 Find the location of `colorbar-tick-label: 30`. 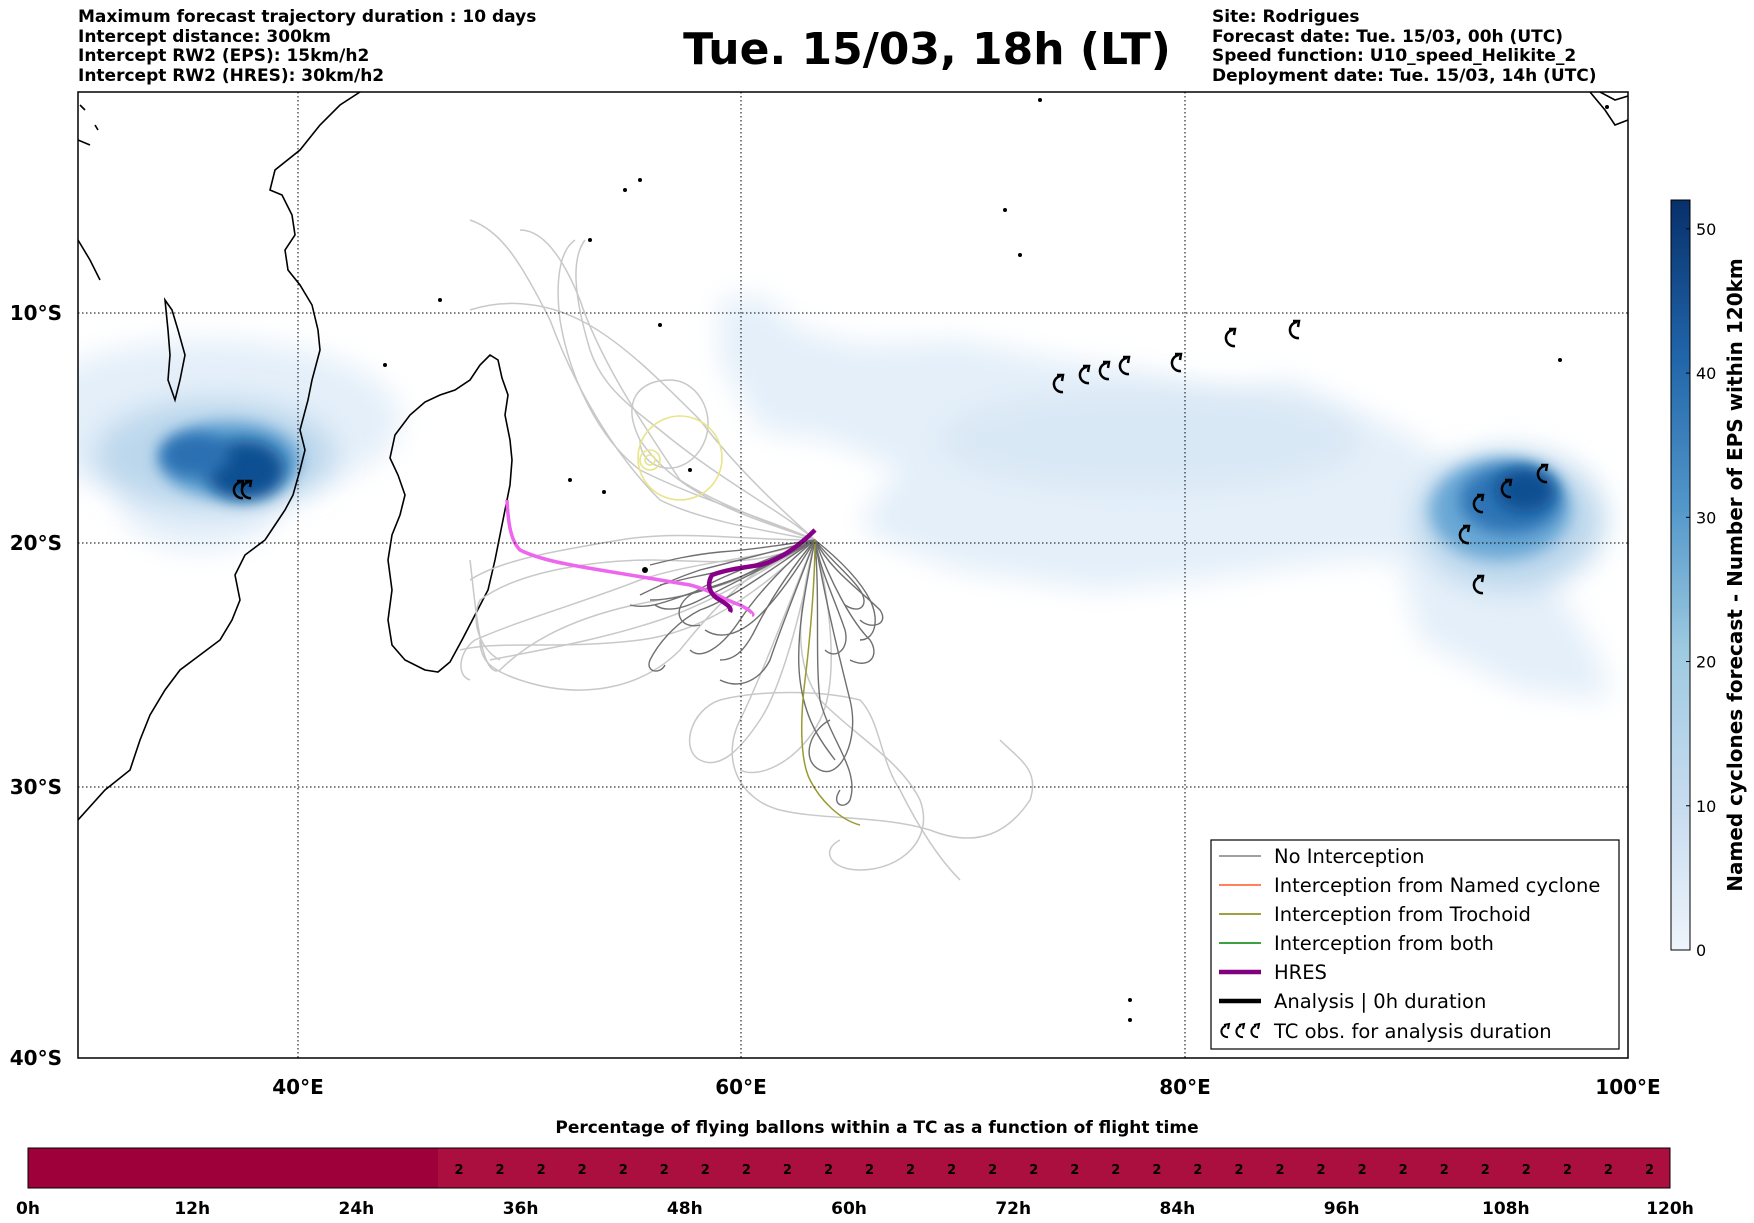

colorbar-tick-label: 30 is located at coordinates (1706, 517).